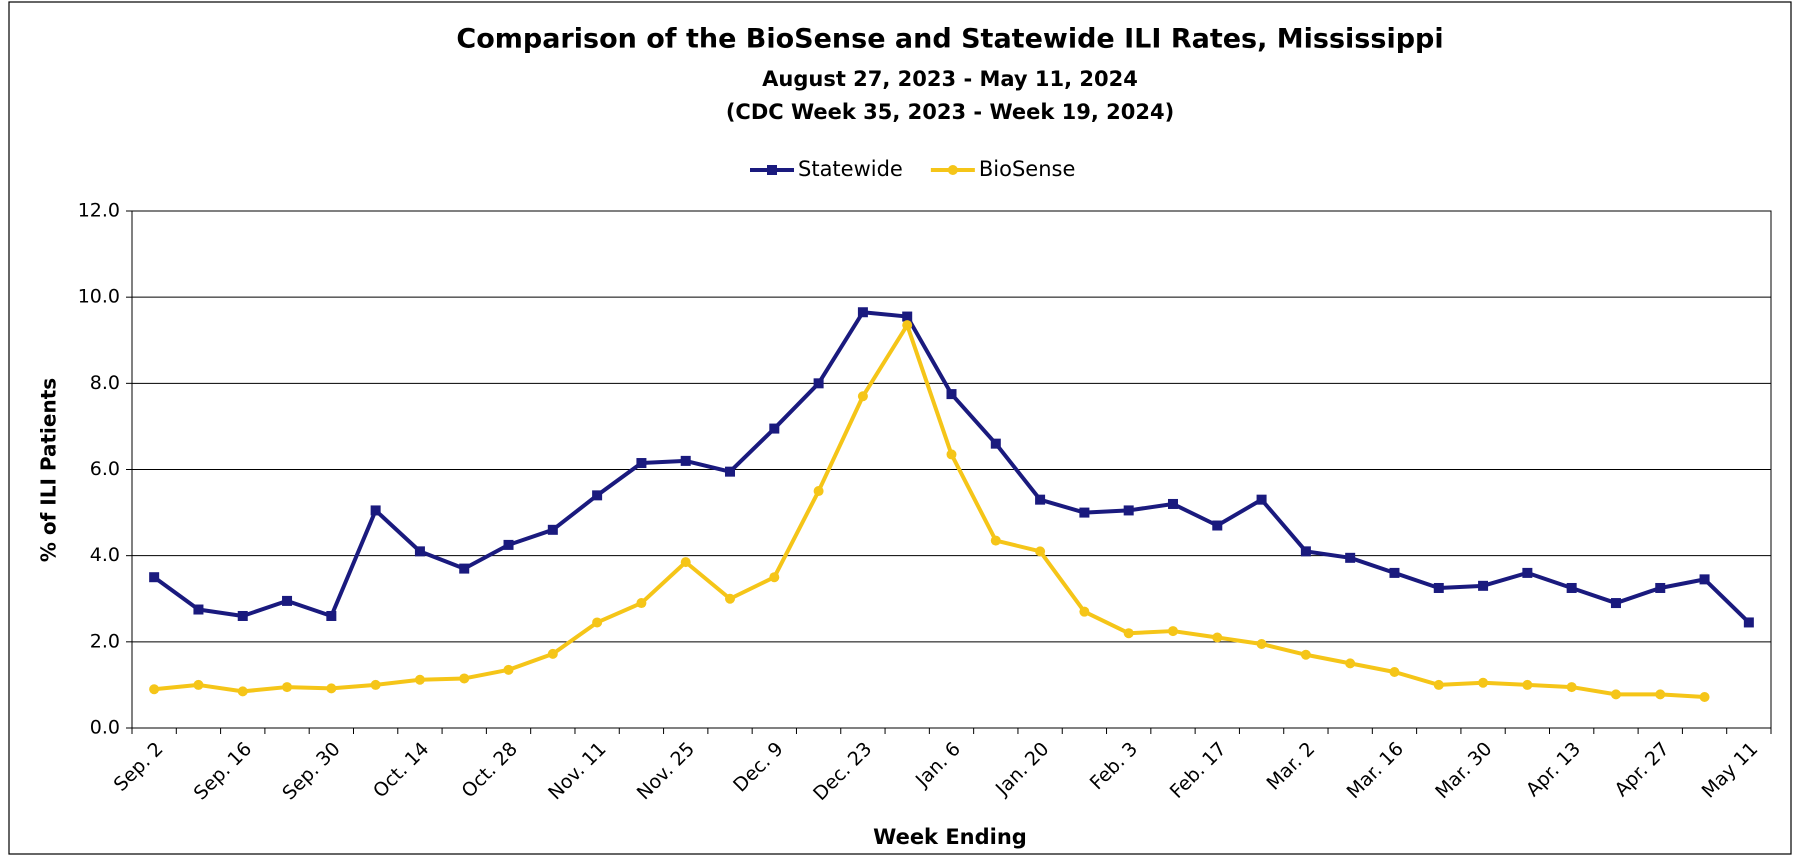  What do you see at coordinates (950, 79) in the screenshot?
I see `chart-subtitle: August 27, 2023 - May 11, 2024` at bounding box center [950, 79].